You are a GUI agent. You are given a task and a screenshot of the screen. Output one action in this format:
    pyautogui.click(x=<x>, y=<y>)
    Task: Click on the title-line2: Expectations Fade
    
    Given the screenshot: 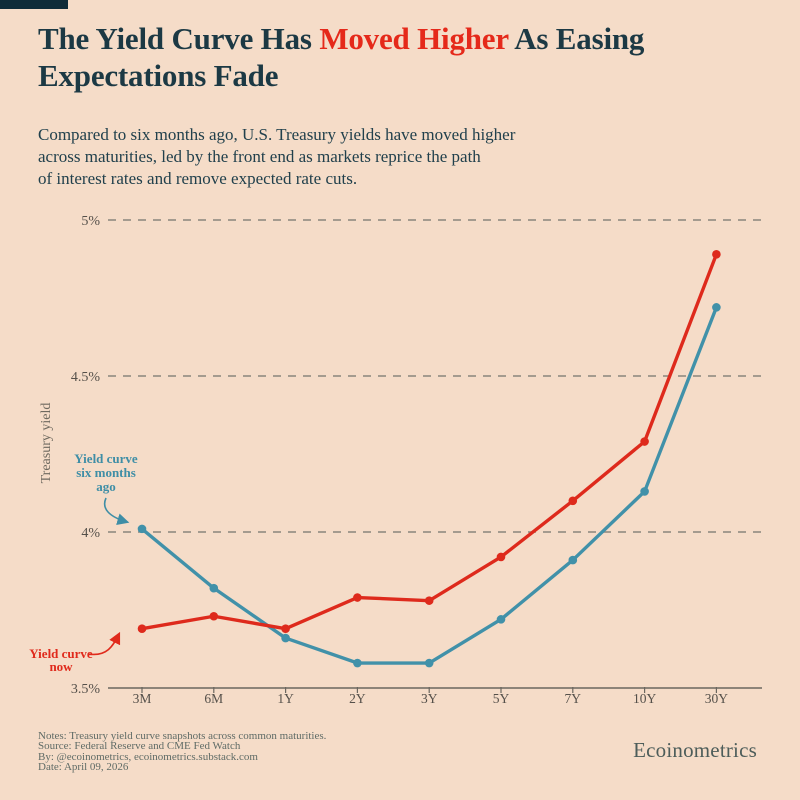 What is the action you would take?
    pyautogui.click(x=158, y=75)
    